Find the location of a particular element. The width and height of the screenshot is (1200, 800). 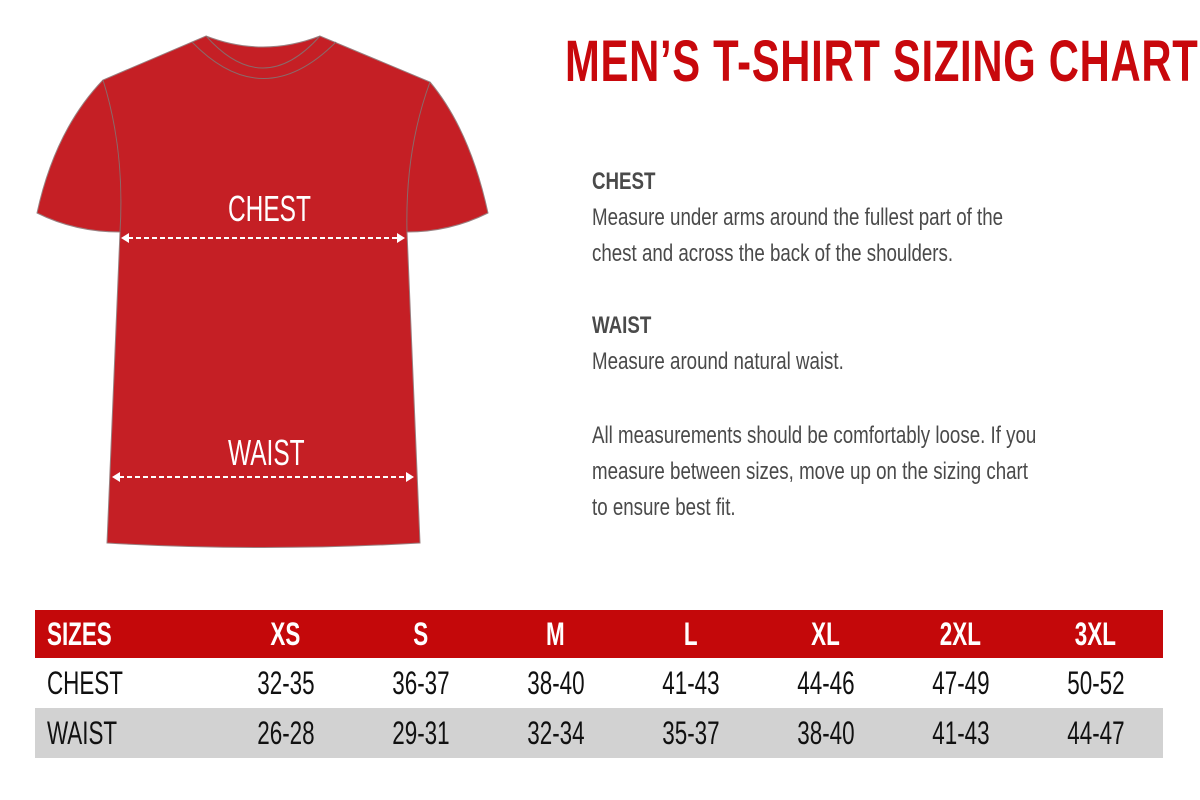

table-cell-text: 44-46 is located at coordinates (825, 682).